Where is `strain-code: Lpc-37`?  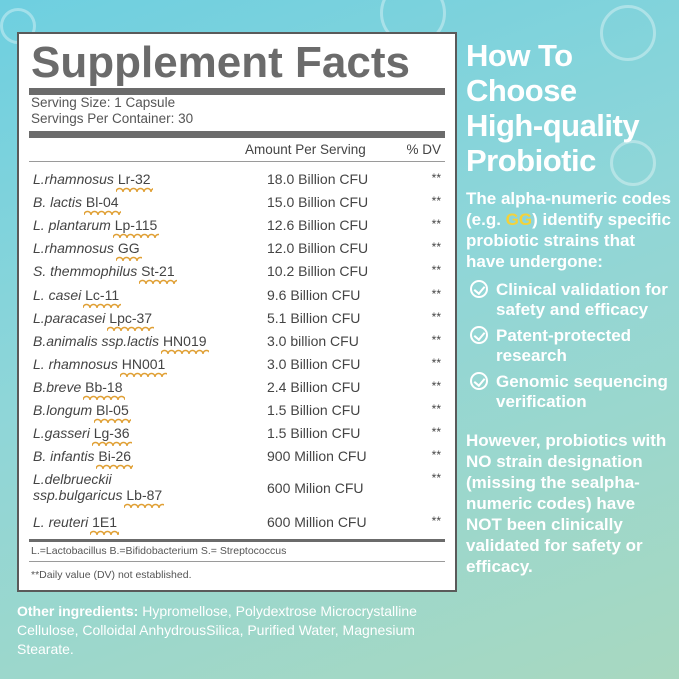
strain-code: Lpc-37 is located at coordinates (130, 320).